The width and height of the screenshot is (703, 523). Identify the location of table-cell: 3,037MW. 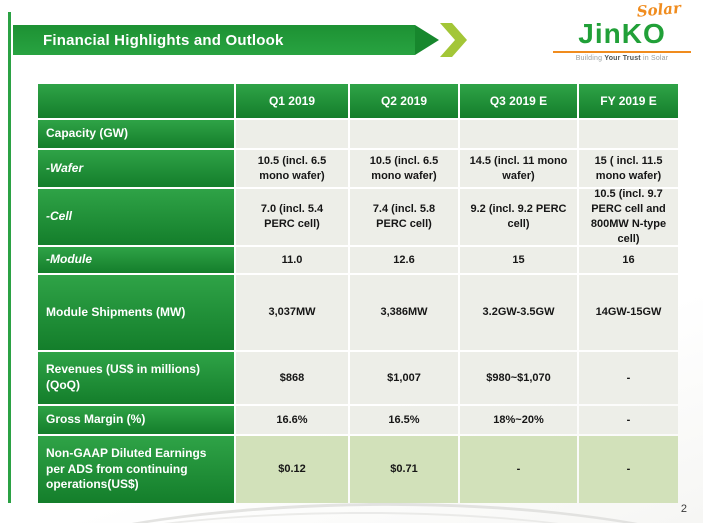
(292, 312).